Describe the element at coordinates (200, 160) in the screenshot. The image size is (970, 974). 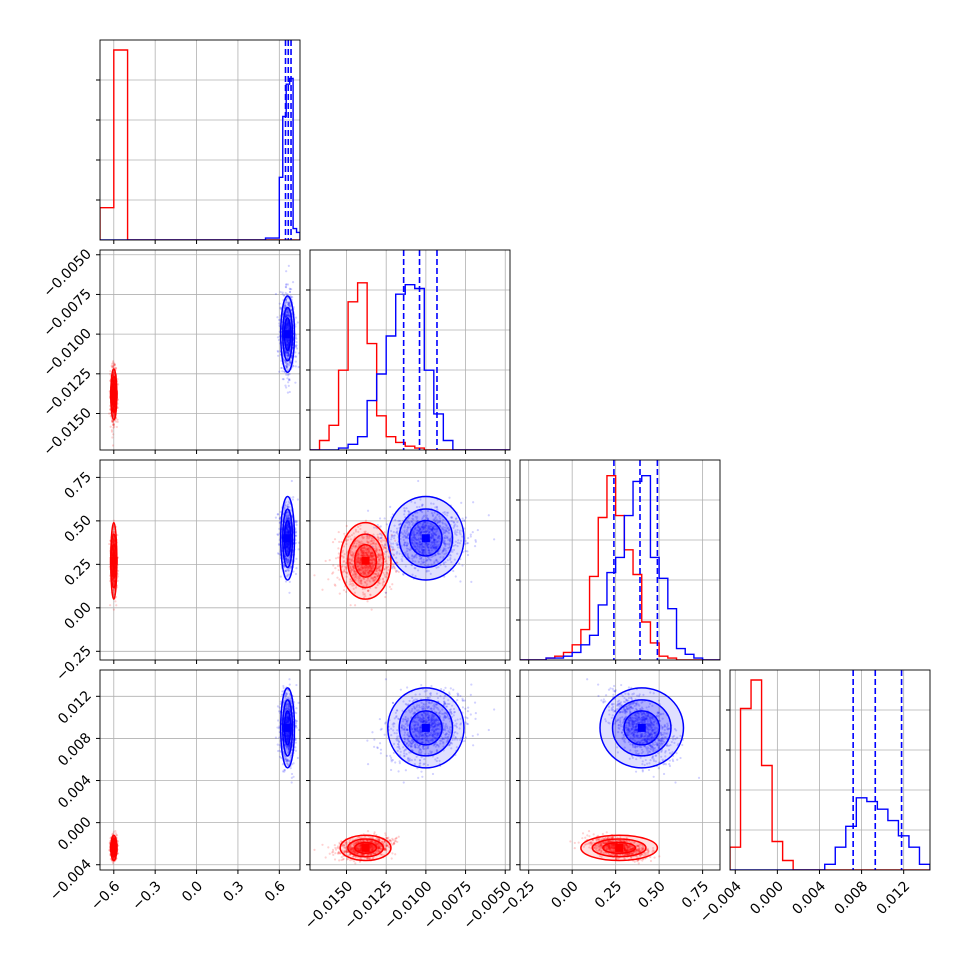
I see `histogram-blue` at that location.